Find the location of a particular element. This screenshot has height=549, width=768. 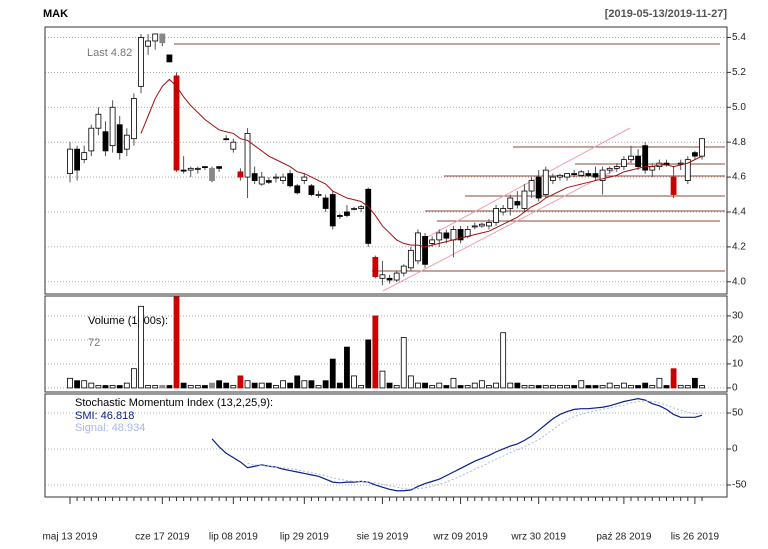

y-tick-label: 20 is located at coordinates (738, 340).